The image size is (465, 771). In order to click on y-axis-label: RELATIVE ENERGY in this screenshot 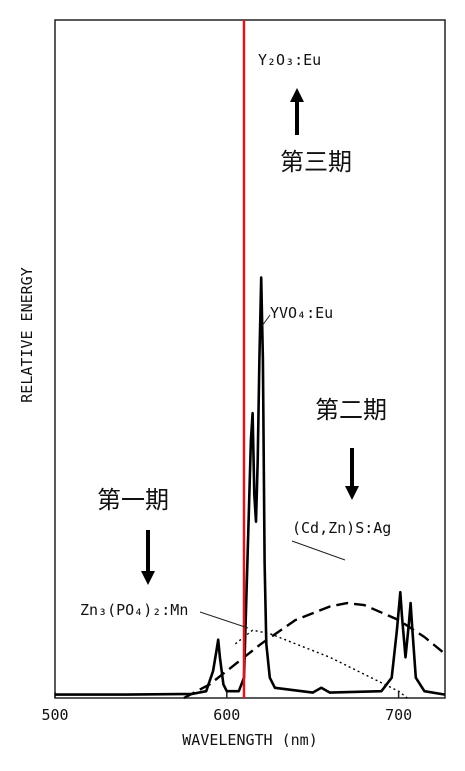, I will do `click(27, 334)`.